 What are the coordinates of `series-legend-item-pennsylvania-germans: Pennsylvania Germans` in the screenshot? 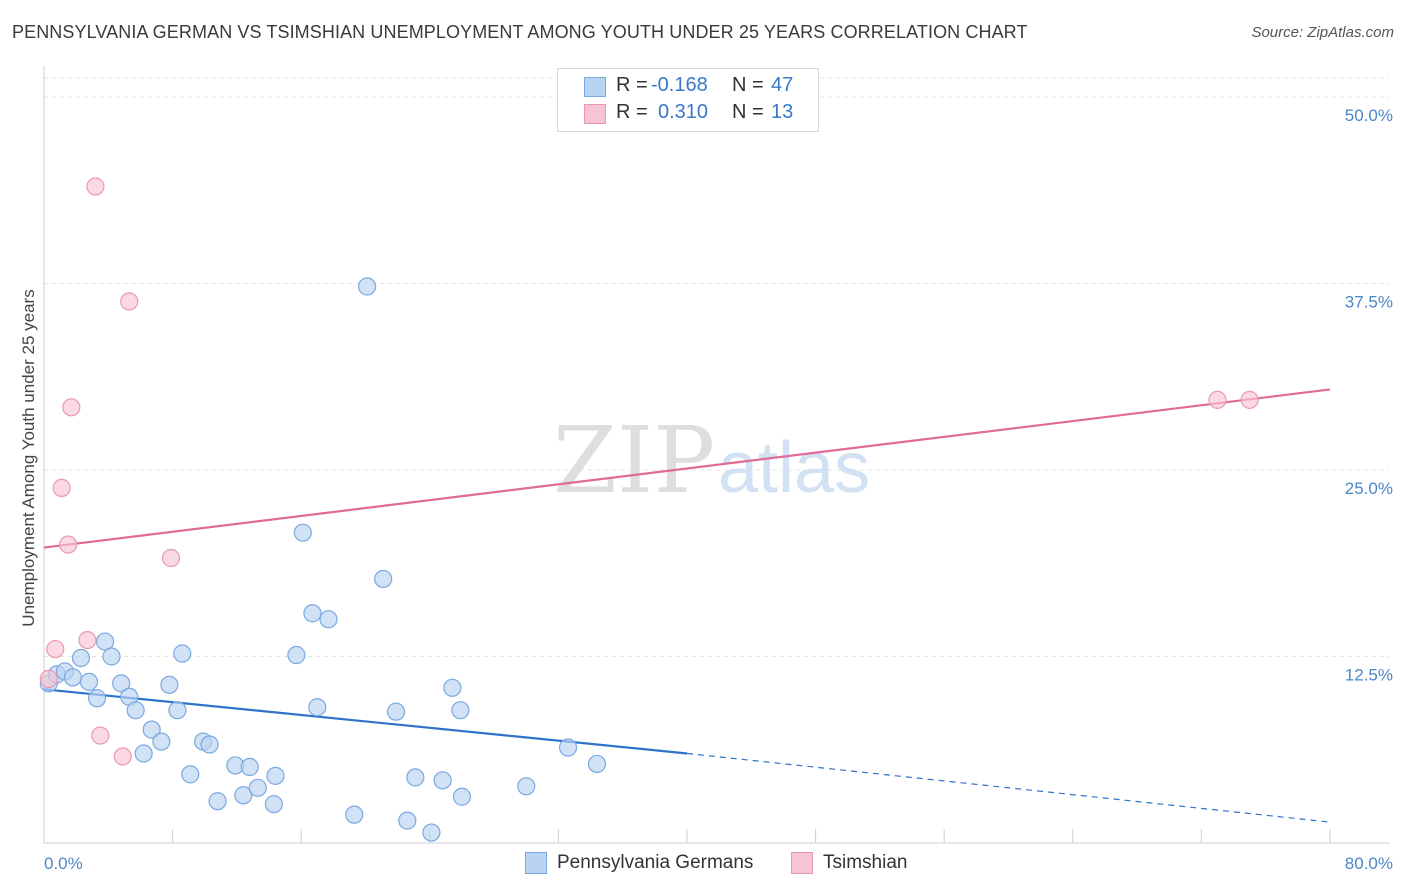 It's located at (639, 863).